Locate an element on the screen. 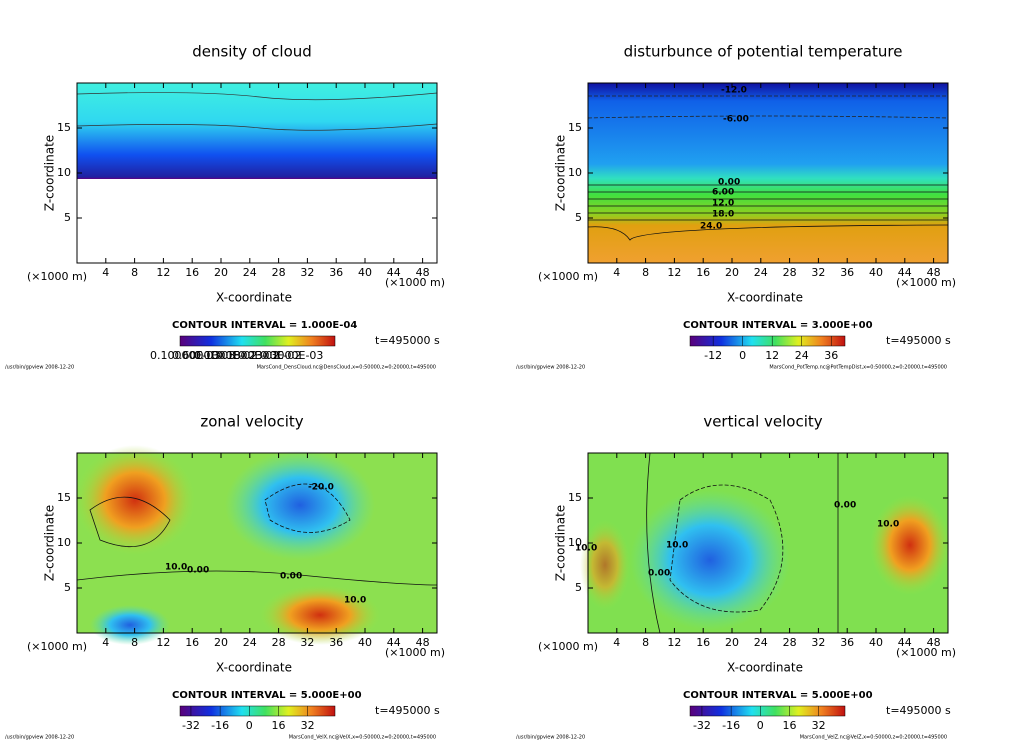 This screenshot has height=740, width=1024. y-unit-label: (×1000 m) is located at coordinates (568, 276).